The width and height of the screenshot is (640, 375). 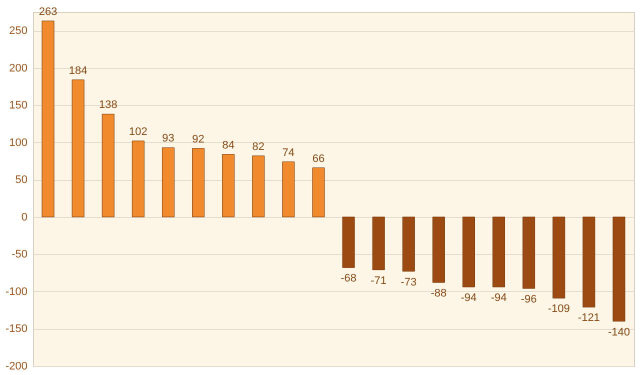 I want to click on y-tick-label: 100, so click(x=18, y=142).